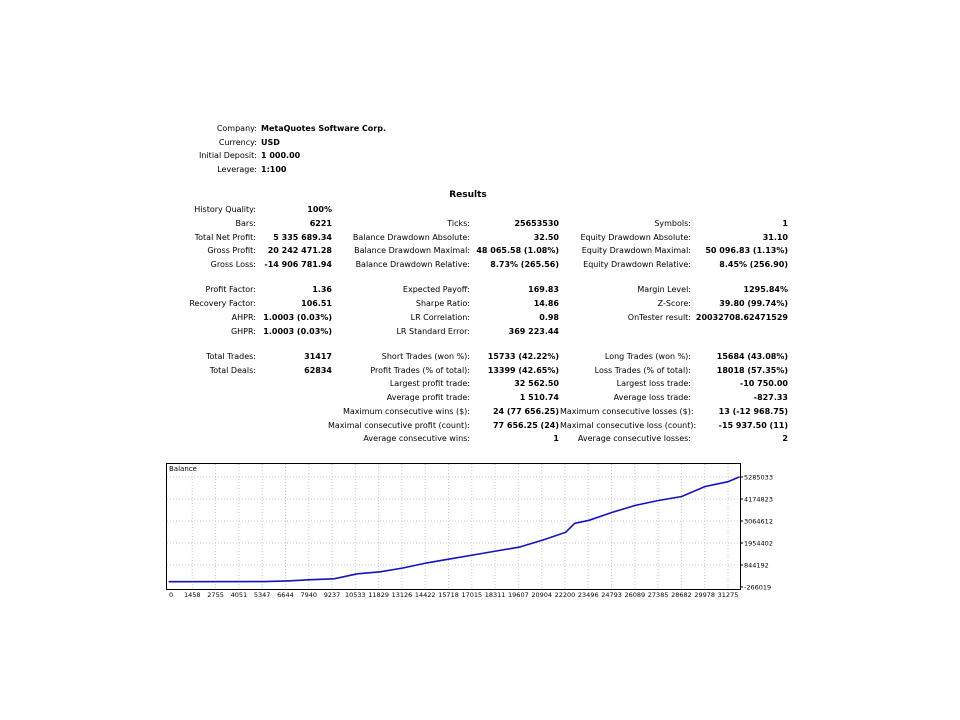  What do you see at coordinates (523, 356) in the screenshot?
I see `metric-value: 15733 (42.22%)` at bounding box center [523, 356].